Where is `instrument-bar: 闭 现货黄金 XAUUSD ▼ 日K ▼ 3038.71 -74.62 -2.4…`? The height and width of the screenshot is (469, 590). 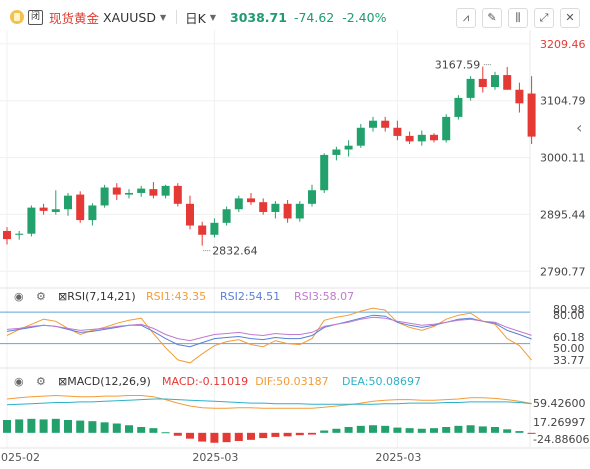
instrument-bar: 闭 现货黄金 XAUUSD ▼ 日K ▼ 3038.71 -74.62 -2.4… is located at coordinates (198, 17).